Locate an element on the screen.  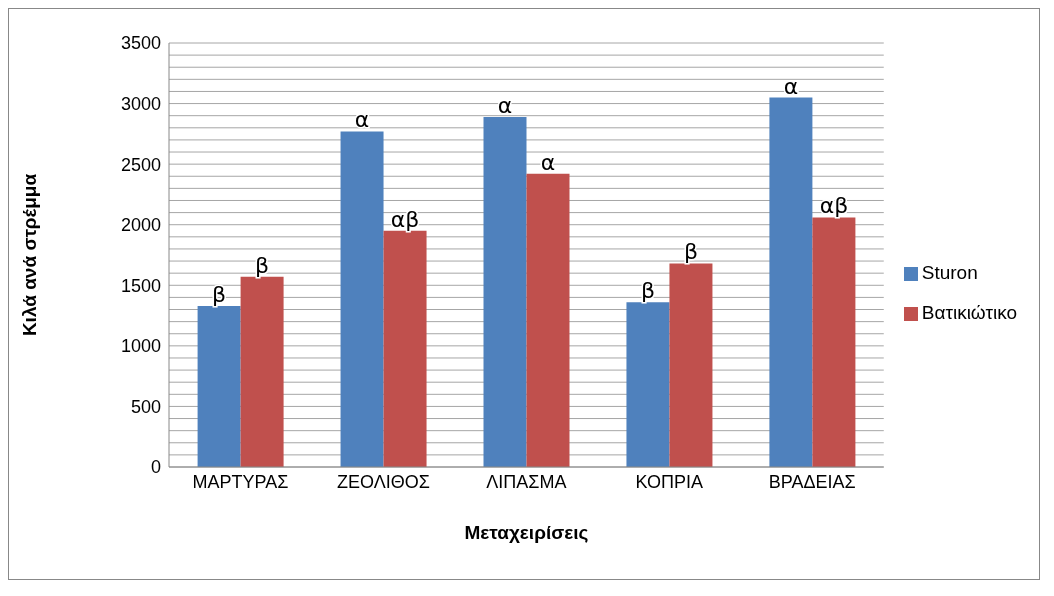
x-axis-title: Μεταχειρίσεις is located at coordinates (526, 532).